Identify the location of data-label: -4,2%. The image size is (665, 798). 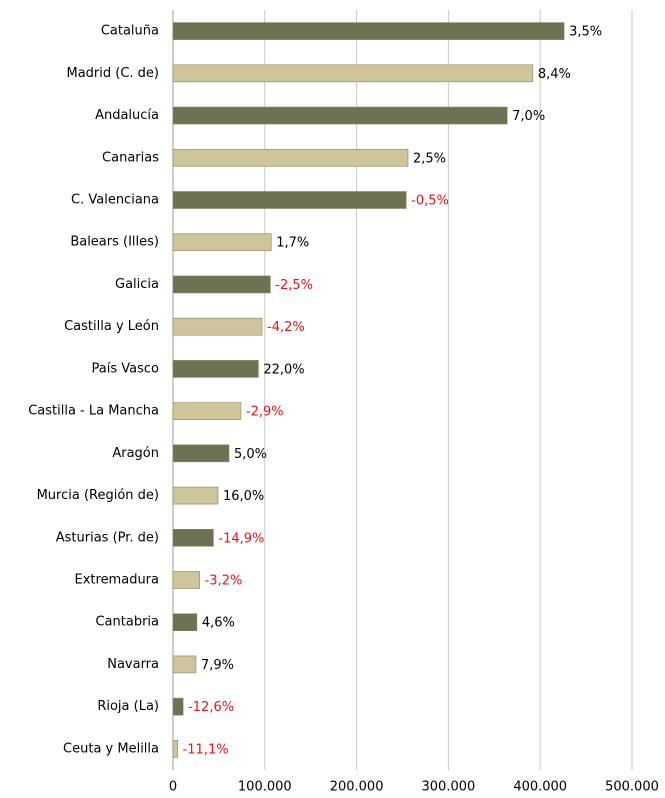
(286, 327).